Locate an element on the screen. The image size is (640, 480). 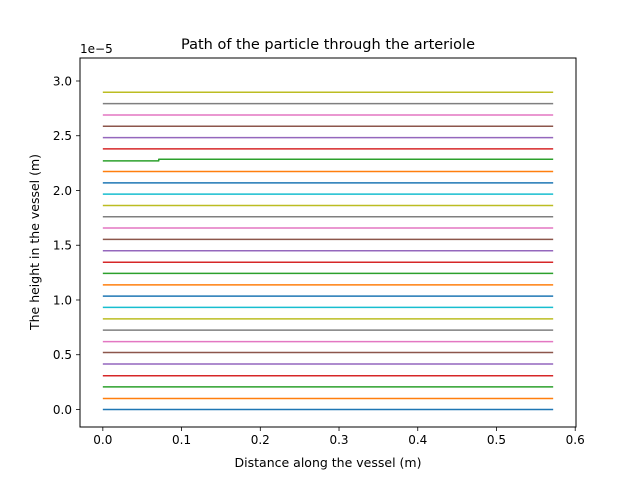
y-axis-ticks: 0.0 0.5 1.0 1.5 2.0 2.5 3.0 is located at coordinates (66, 245).